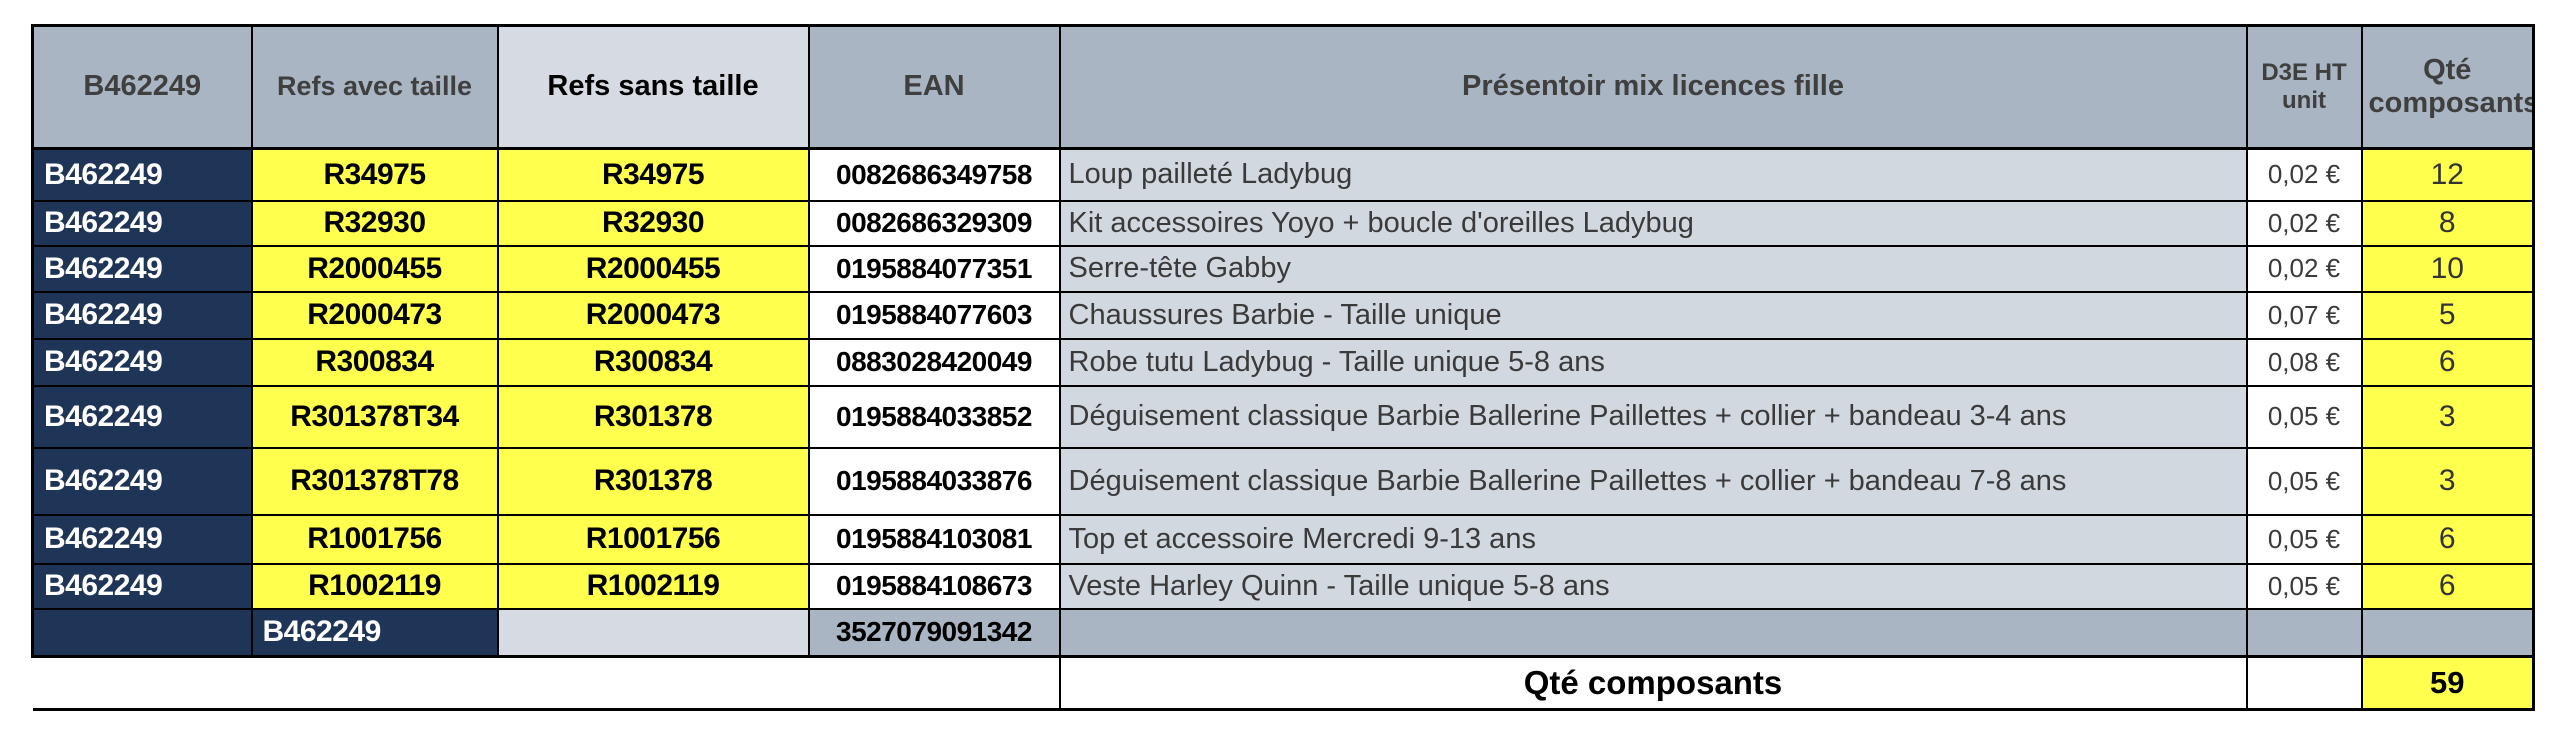  I want to click on summary-empty-description-cell, so click(1653, 632).